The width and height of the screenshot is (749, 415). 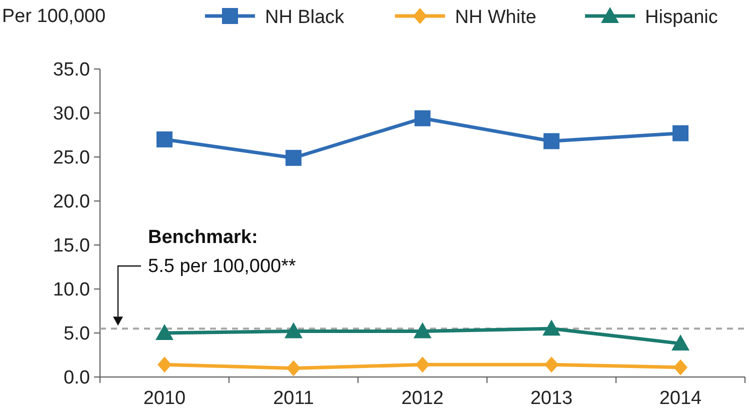 What do you see at coordinates (71, 246) in the screenshot?
I see `y-tick-label: 15.0` at bounding box center [71, 246].